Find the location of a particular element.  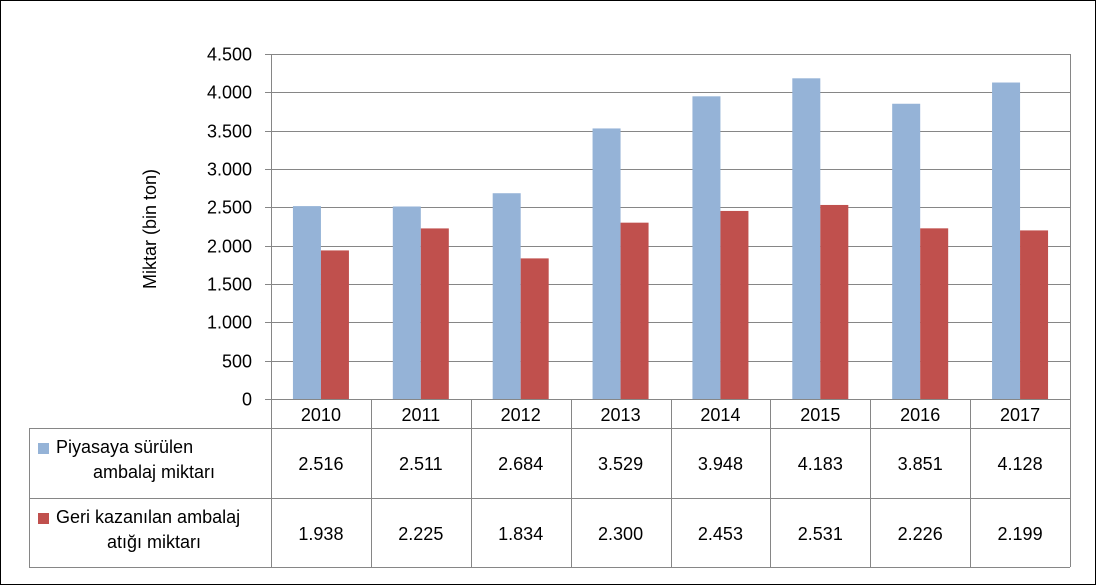

y-tick-label: 1.000 is located at coordinates (229, 323).